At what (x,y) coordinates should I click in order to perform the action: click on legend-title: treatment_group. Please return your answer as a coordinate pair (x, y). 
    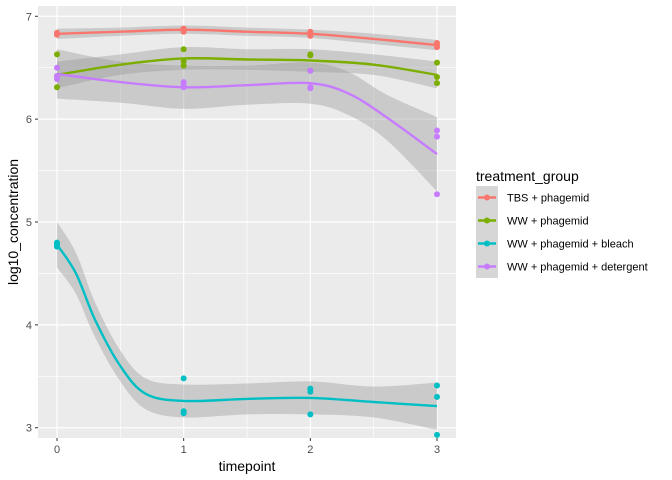
    Looking at the image, I should click on (527, 176).